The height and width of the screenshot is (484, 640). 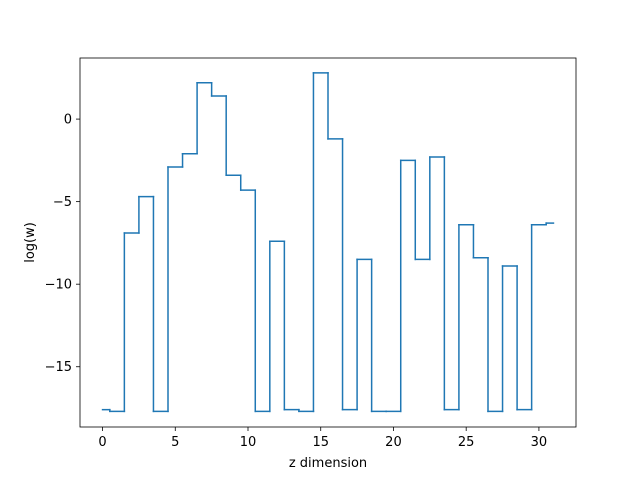 I want to click on x-tick-label: 15, so click(x=320, y=442).